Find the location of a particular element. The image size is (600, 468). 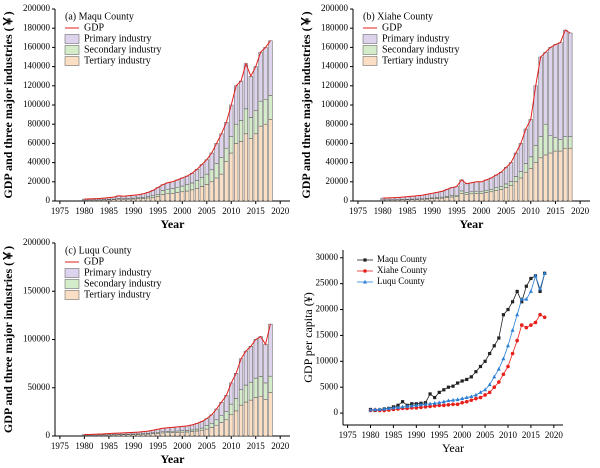

y-tick-label: 80000 is located at coordinates (39, 123).